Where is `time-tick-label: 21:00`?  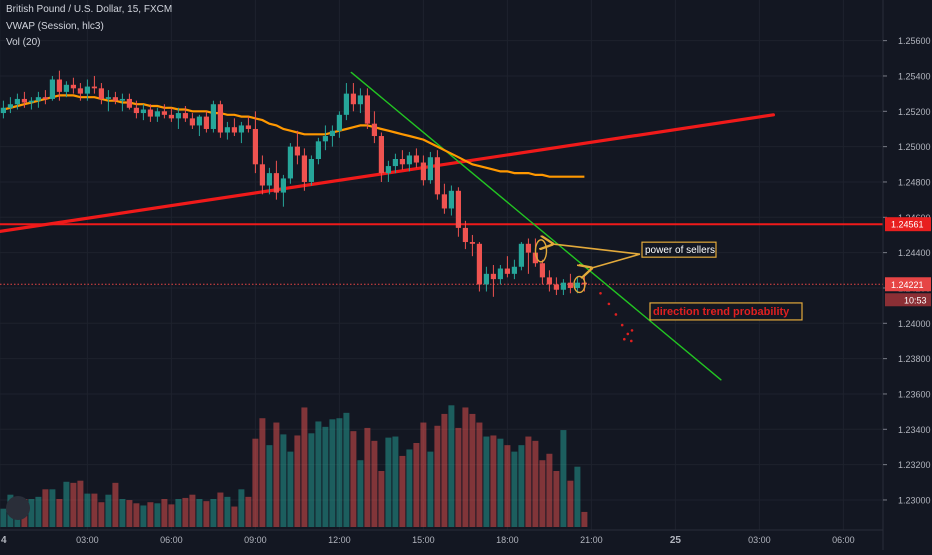 time-tick-label: 21:00 is located at coordinates (591, 540).